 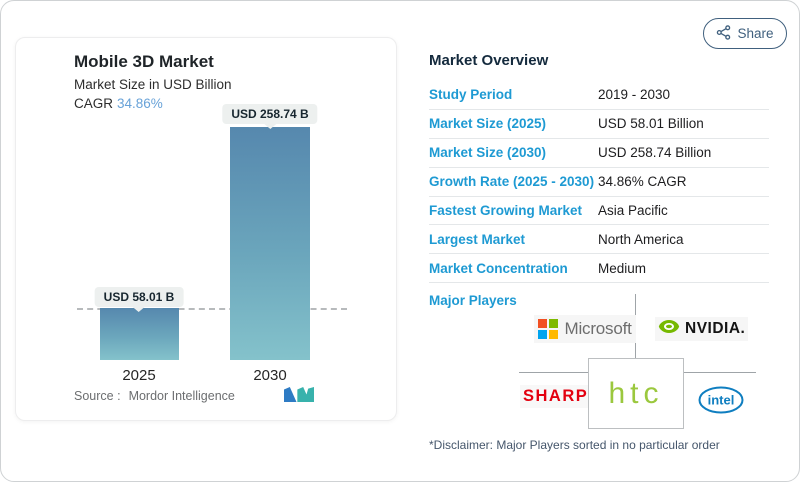 I want to click on cagr-label: CAGR, so click(x=94, y=103).